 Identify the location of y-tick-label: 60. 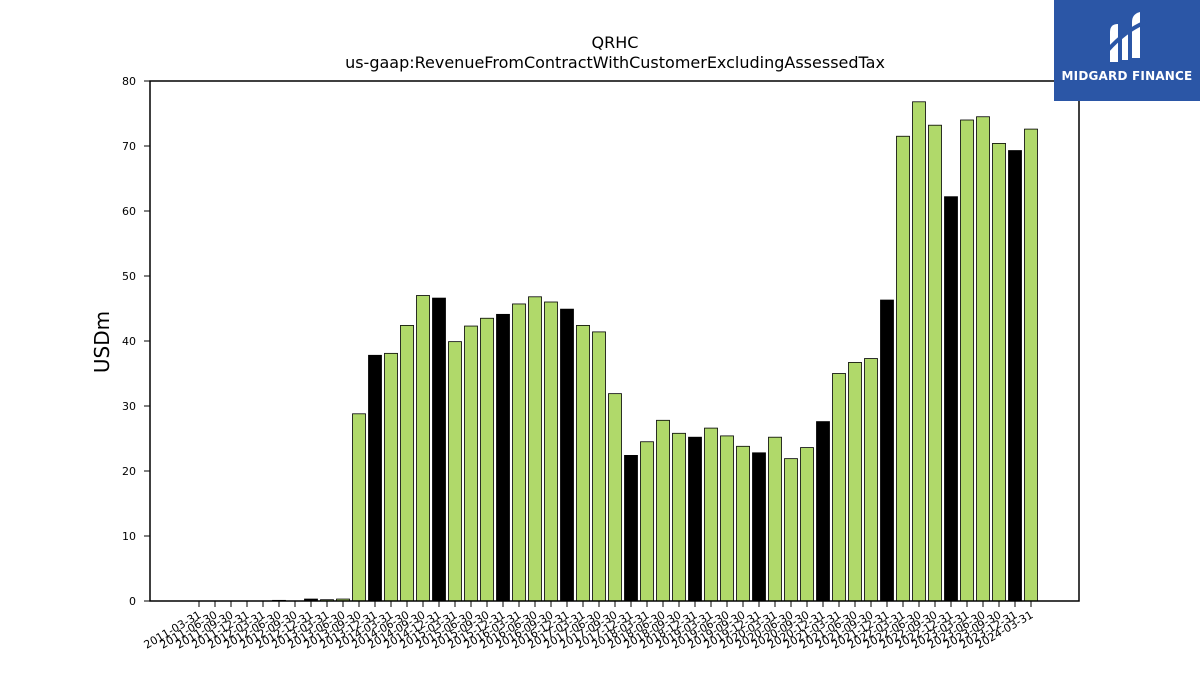
(129, 211).